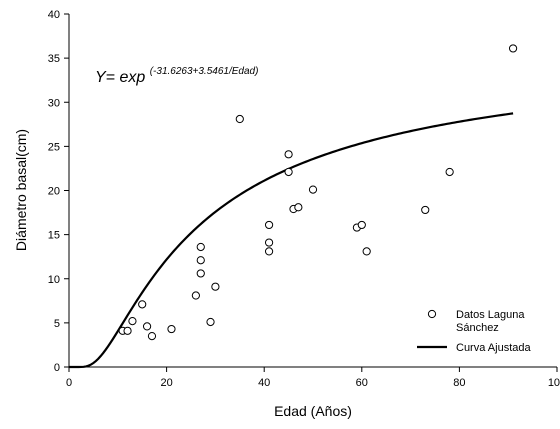  I want to click on y-tick-label: 20, so click(54, 192).